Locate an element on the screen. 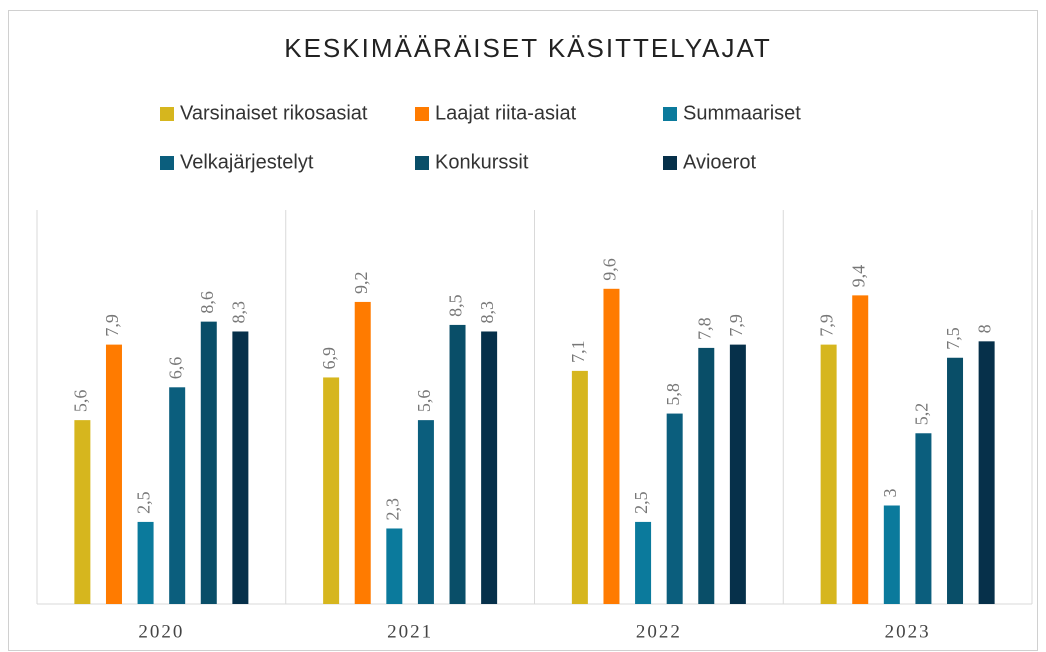 The width and height of the screenshot is (1046, 652). legend-label: Summaariset is located at coordinates (742, 113).